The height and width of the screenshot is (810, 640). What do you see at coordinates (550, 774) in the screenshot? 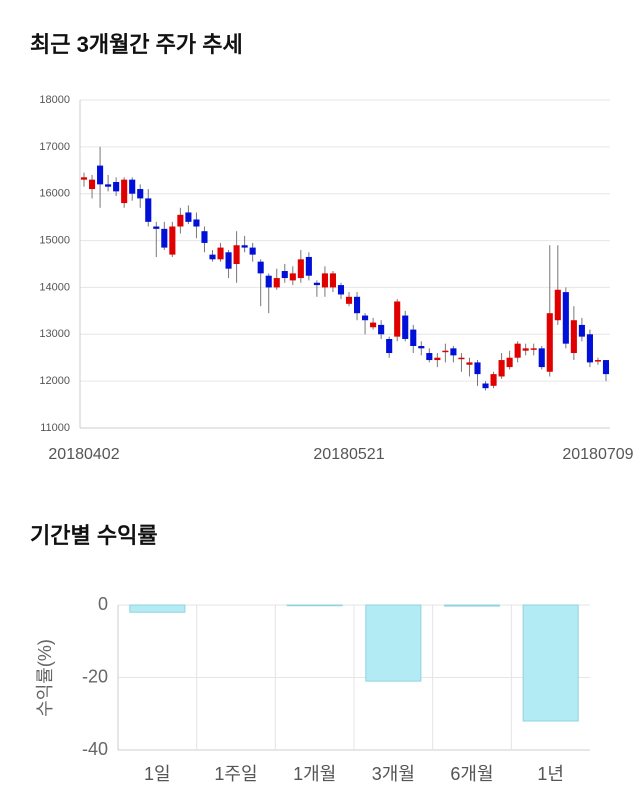
I see `x-tick-label: 1년` at bounding box center [550, 774].